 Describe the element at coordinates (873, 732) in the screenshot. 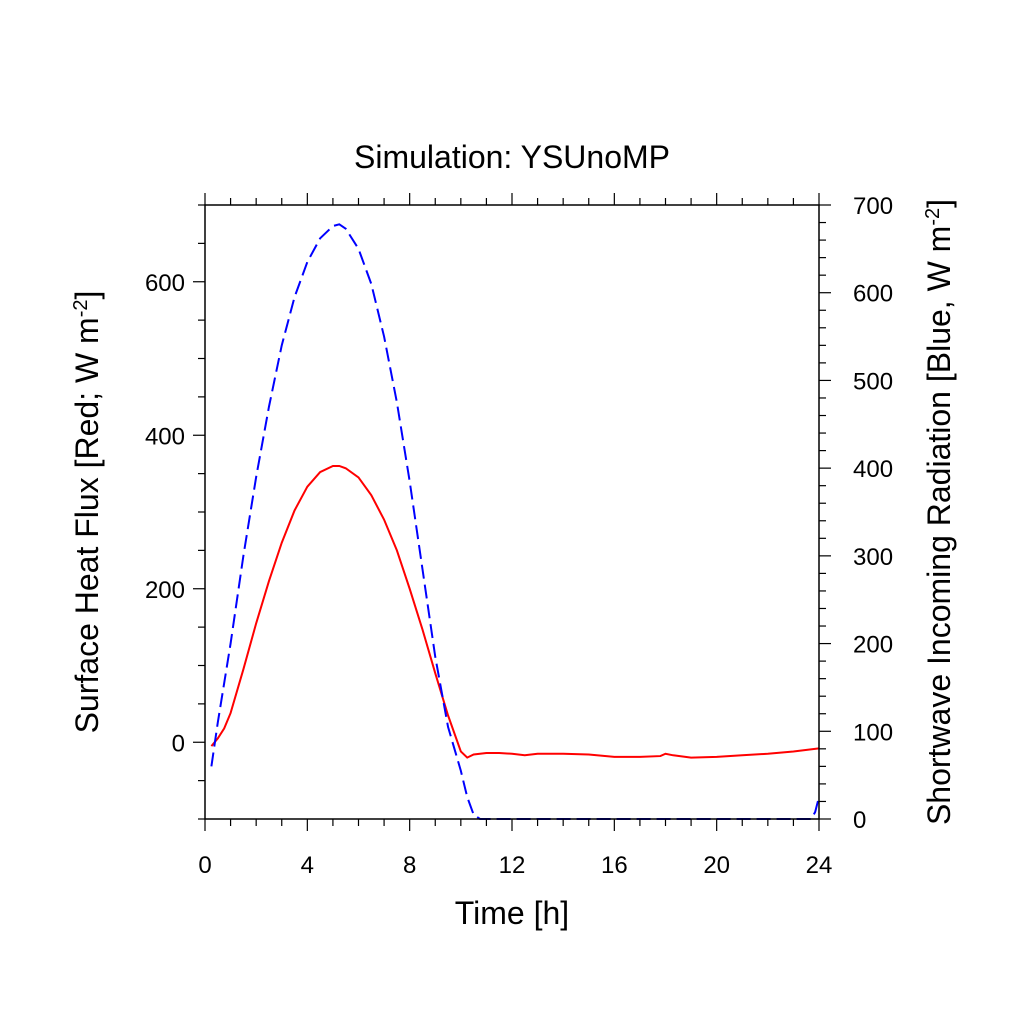

I see `y-right-tick-label: 100` at that location.